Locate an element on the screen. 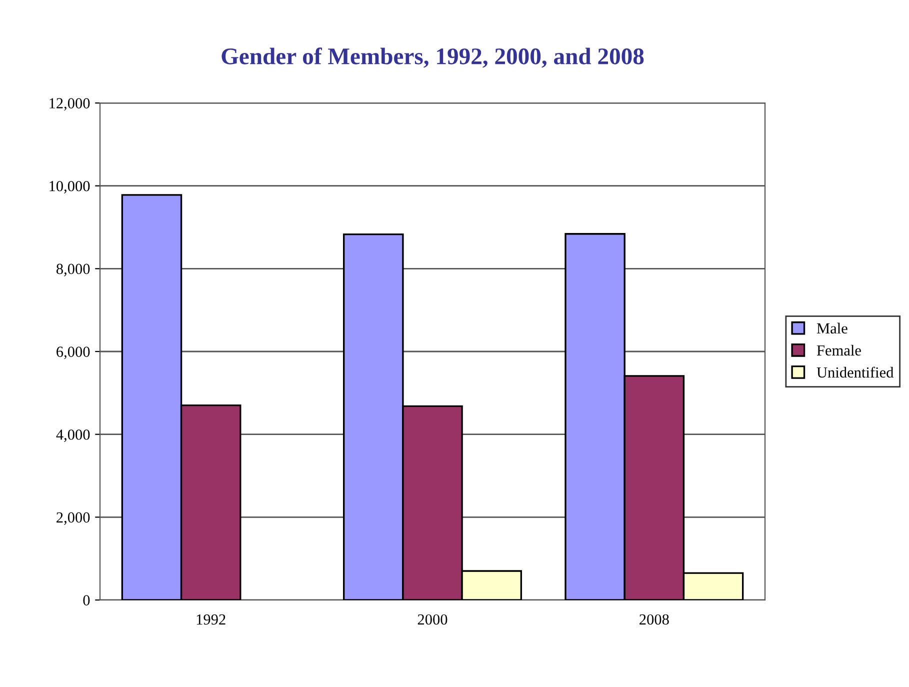 This screenshot has height=687, width=909. y-tick-label: 10,000 is located at coordinates (70, 187).